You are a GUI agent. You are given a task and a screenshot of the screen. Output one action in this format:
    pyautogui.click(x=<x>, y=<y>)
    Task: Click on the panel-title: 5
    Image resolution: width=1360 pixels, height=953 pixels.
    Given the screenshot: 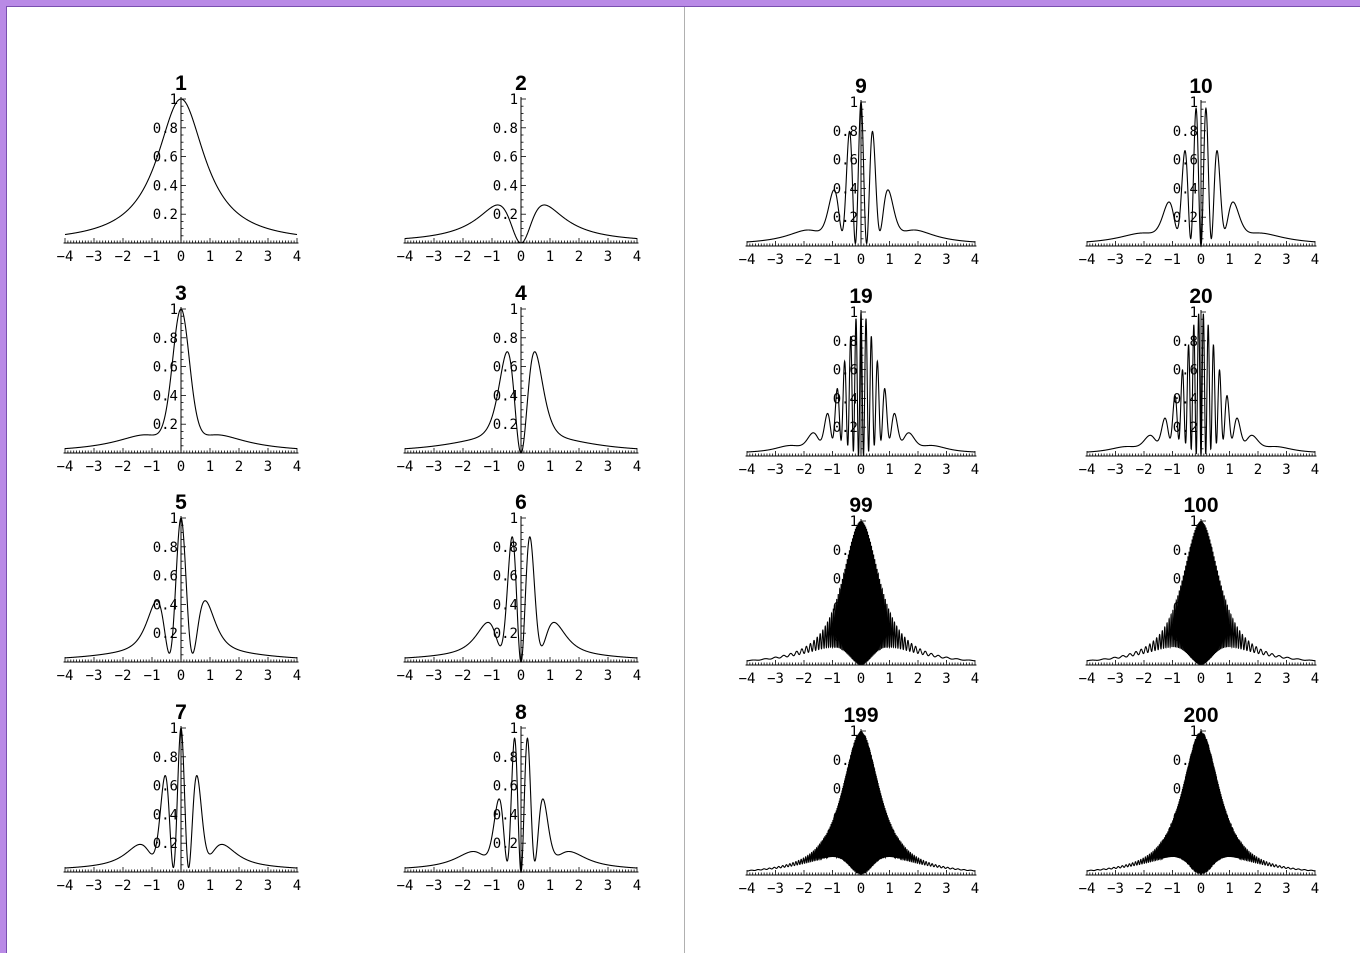 What is the action you would take?
    pyautogui.click(x=181, y=502)
    